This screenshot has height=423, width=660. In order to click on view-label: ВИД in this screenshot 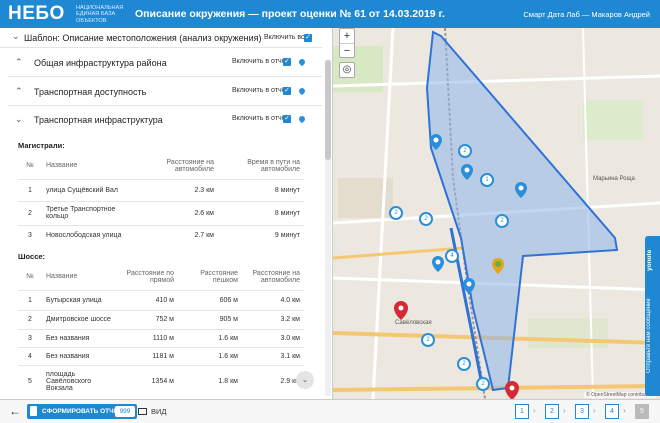, I will do `click(159, 411)`.